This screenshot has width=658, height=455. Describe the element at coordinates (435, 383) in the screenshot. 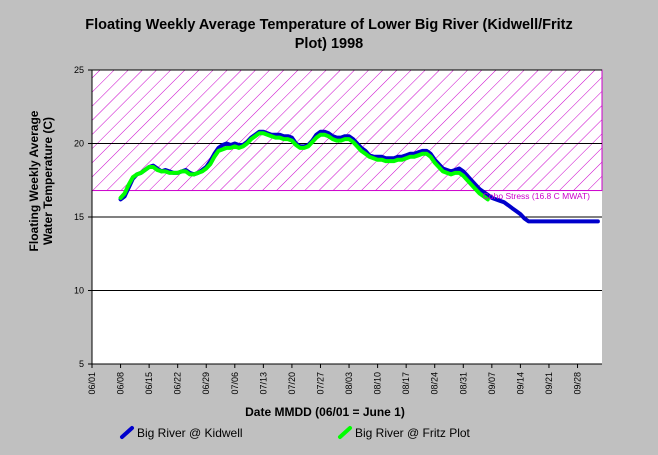

I see `x-tick-label: 08/24` at that location.